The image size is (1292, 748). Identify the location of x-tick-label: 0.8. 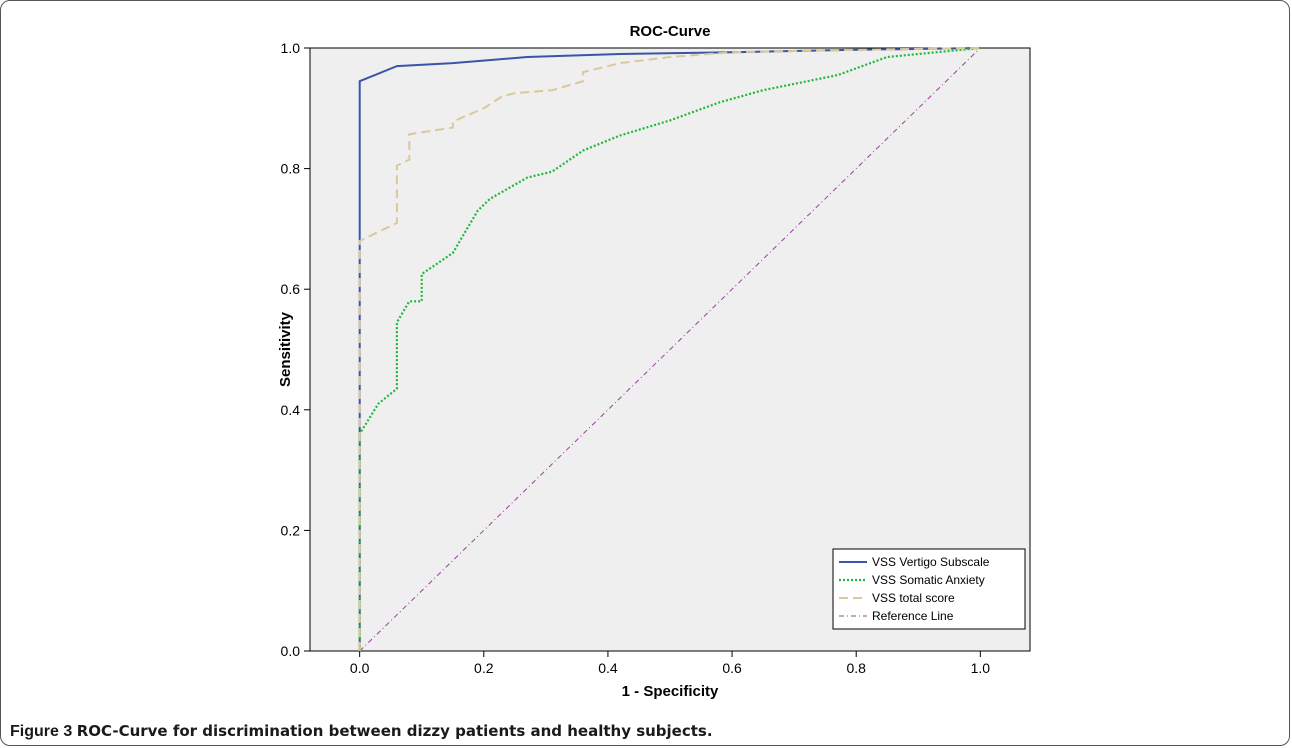
(856, 668).